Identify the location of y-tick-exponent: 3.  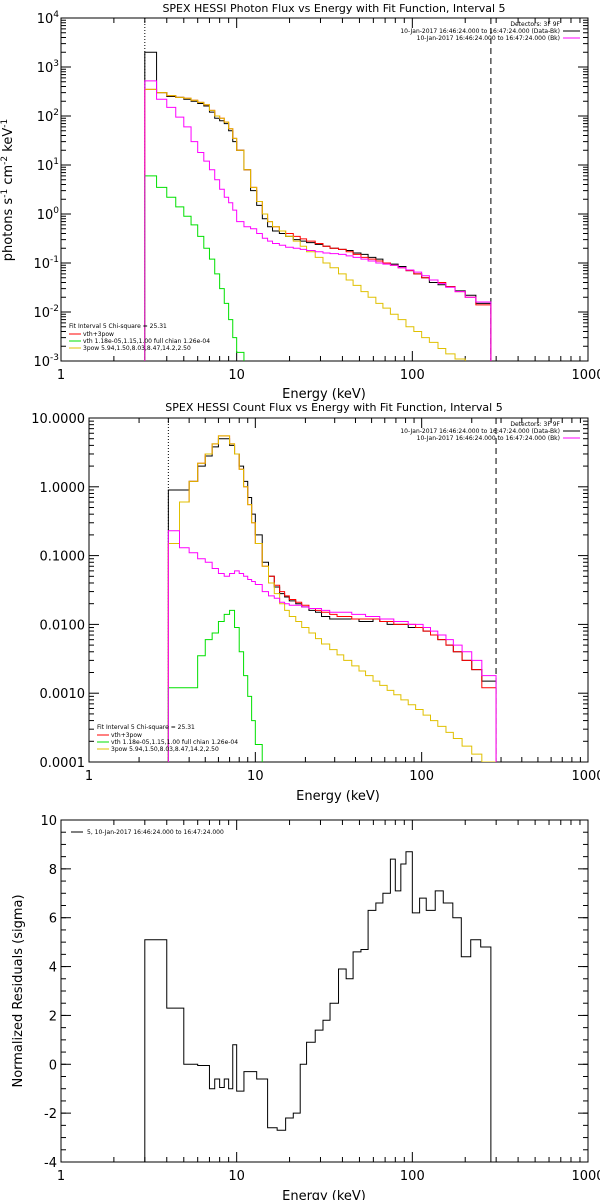
(56, 64).